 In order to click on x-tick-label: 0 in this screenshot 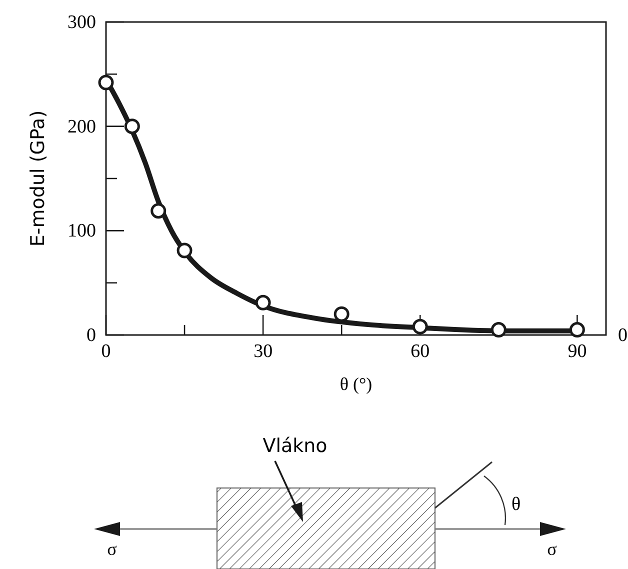, I will do `click(106, 351)`.